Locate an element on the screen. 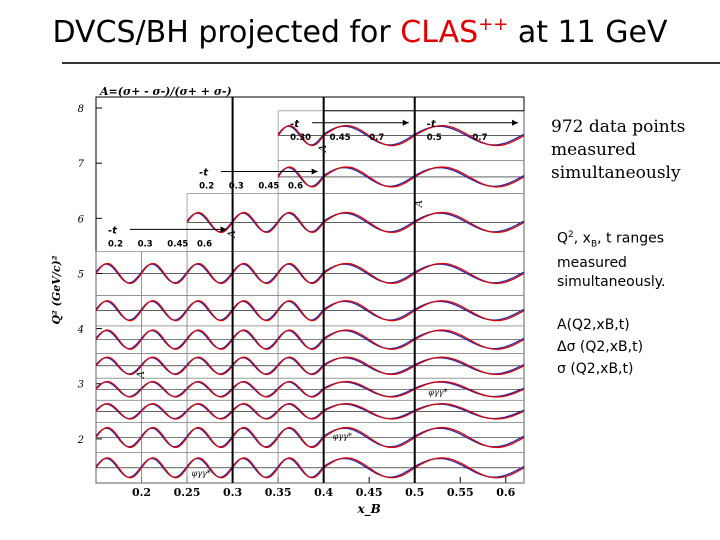  note1-line2: measured is located at coordinates (594, 150).